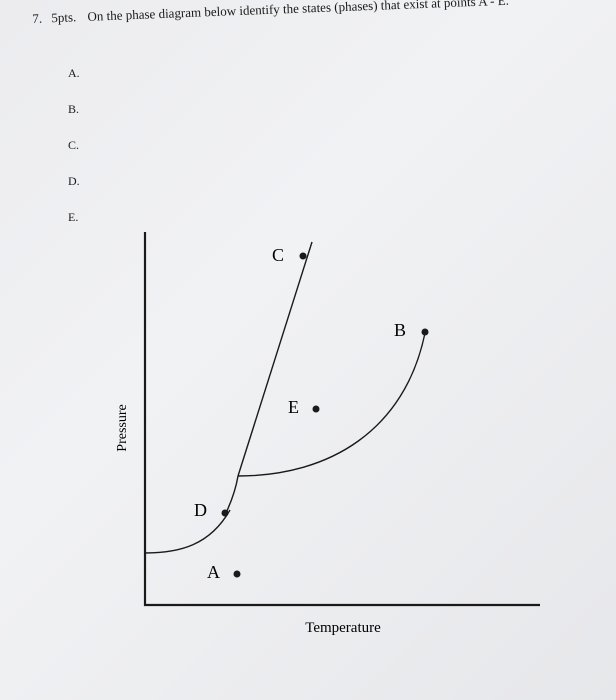 The image size is (616, 700). I want to click on point-dot-e, so click(316, 409).